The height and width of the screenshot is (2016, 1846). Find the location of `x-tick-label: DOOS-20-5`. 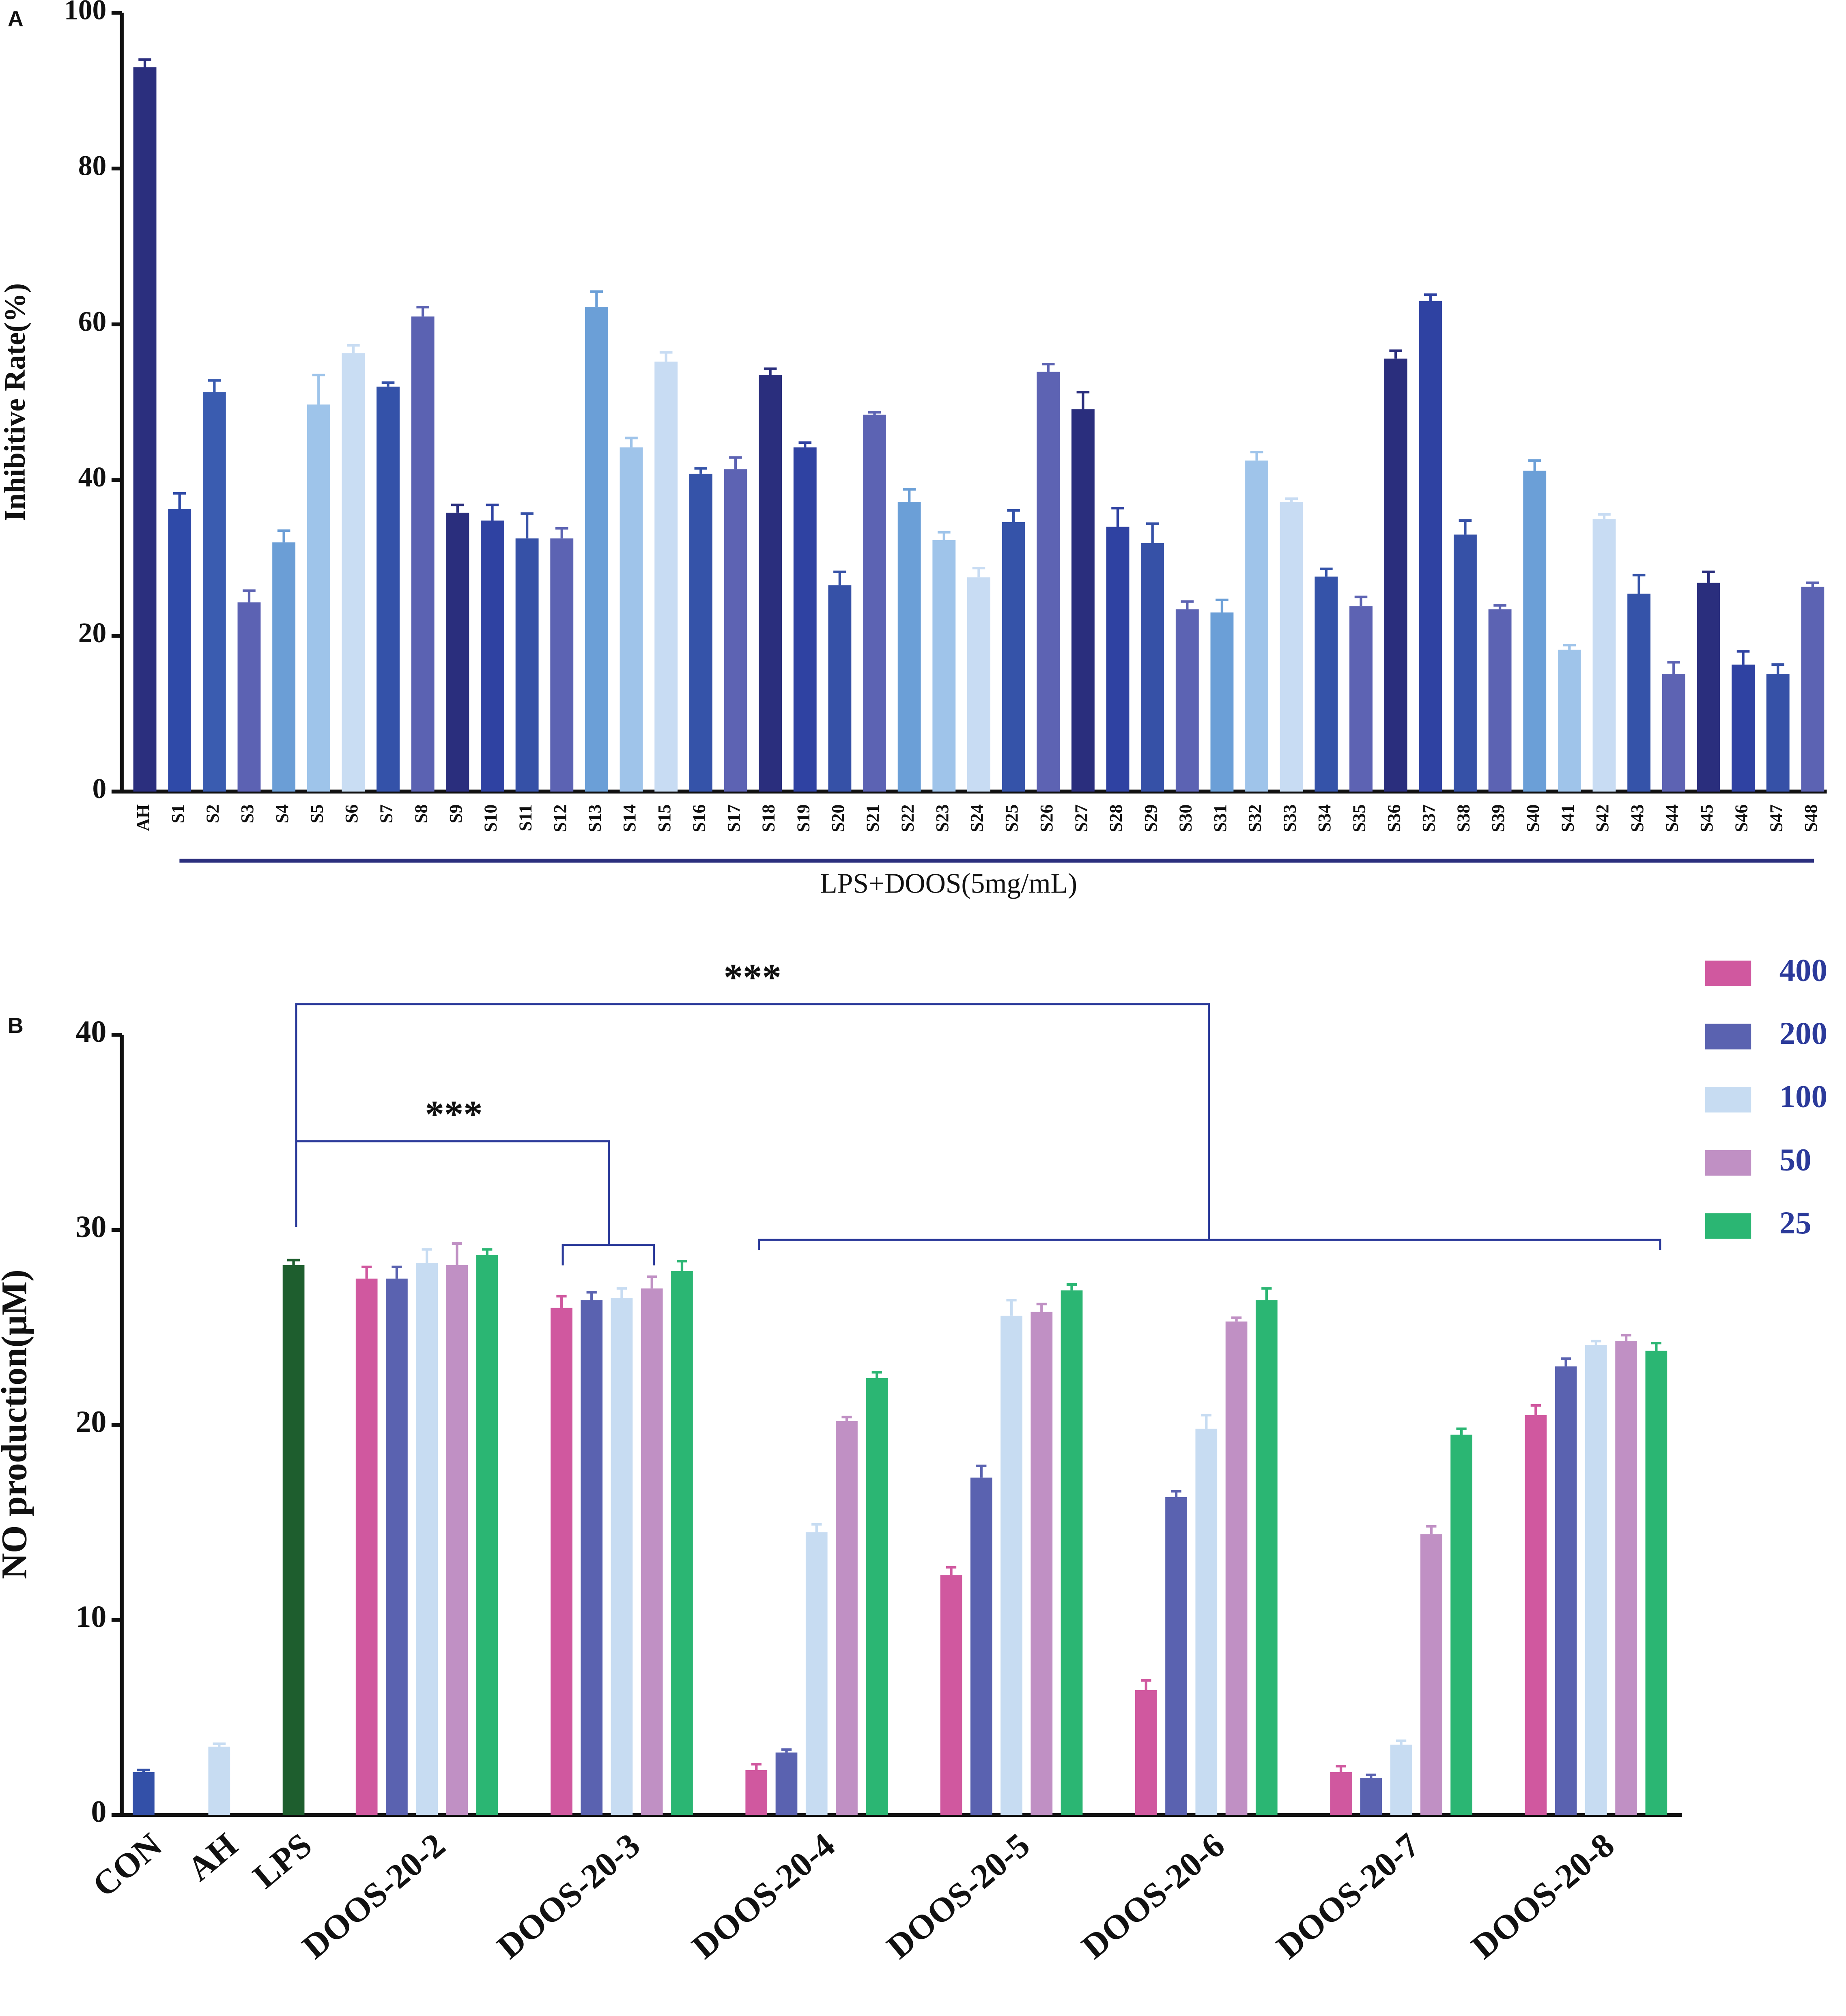

x-tick-label: DOOS-20-5 is located at coordinates (958, 1896).